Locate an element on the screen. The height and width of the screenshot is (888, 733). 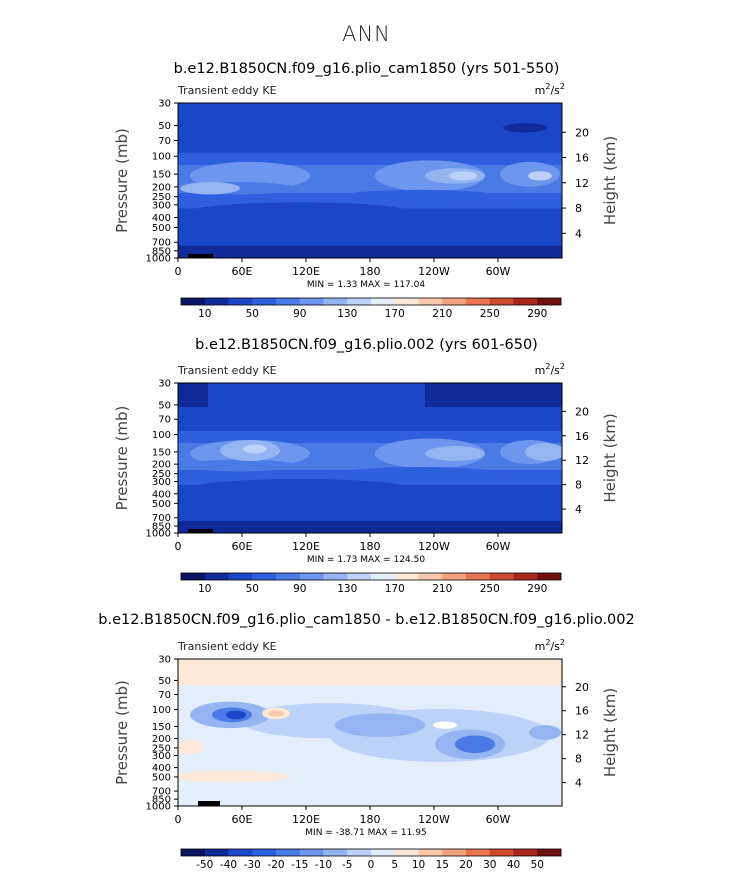
colorbar-label: 210 is located at coordinates (442, 589).